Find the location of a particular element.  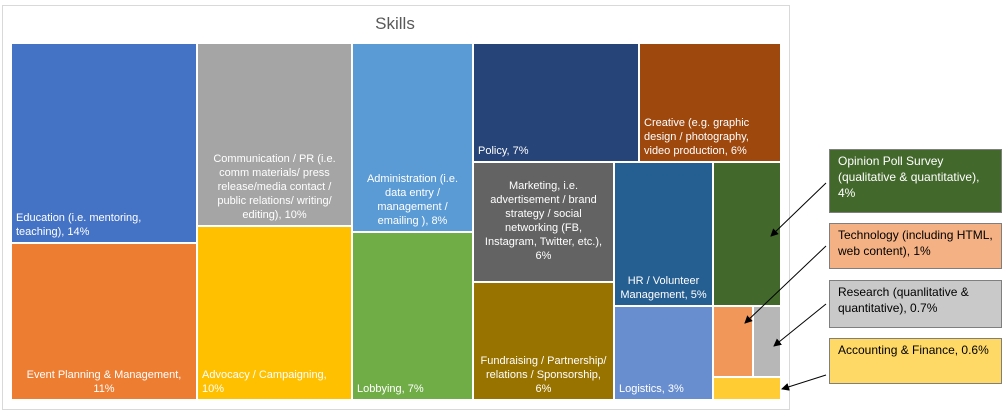

tile-label: Policy, 7% is located at coordinates (503, 151).